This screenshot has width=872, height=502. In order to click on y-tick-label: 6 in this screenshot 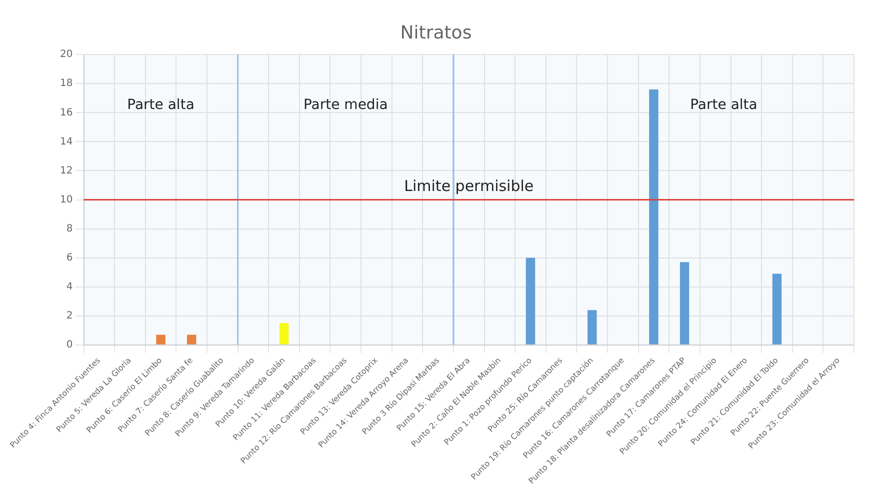, I will do `click(69, 258)`.